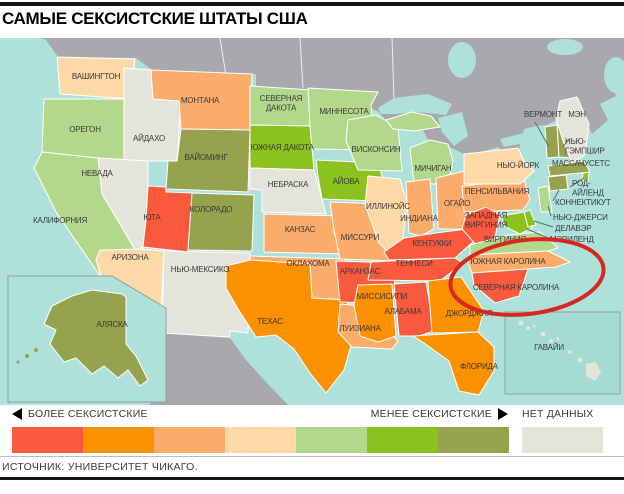 The width and height of the screenshot is (624, 494). I want to click on state-label-nh: НЬЮ-ГЭМПШИР, so click(585, 146).